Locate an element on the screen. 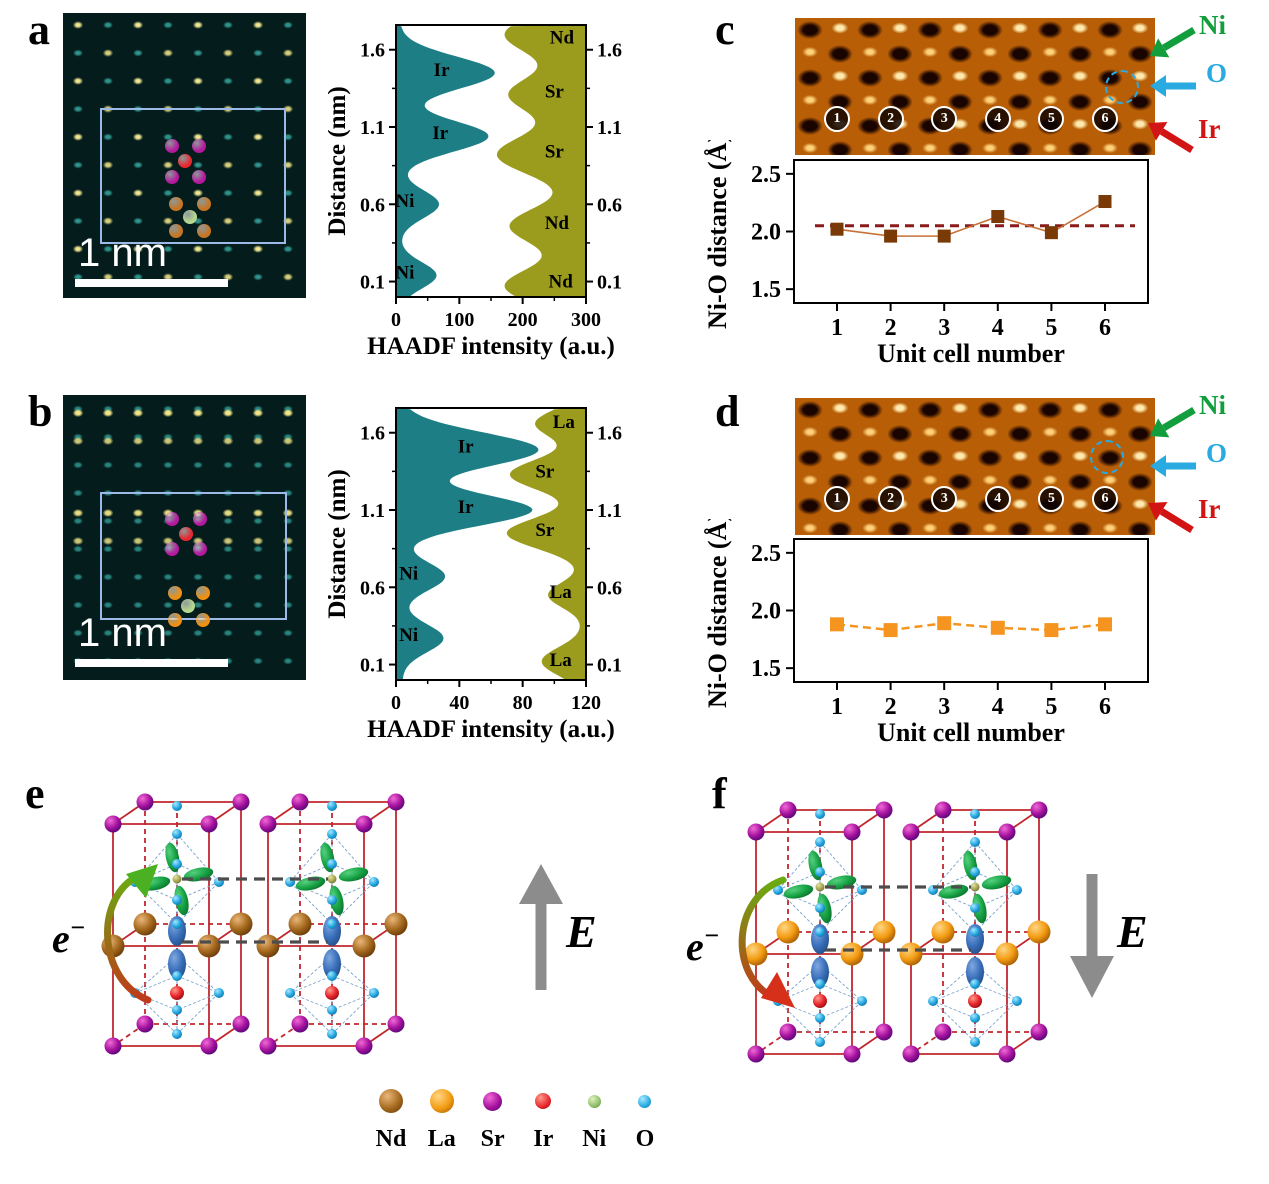 The height and width of the screenshot is (1184, 1269). electron-label: e− is located at coordinates (69, 937).